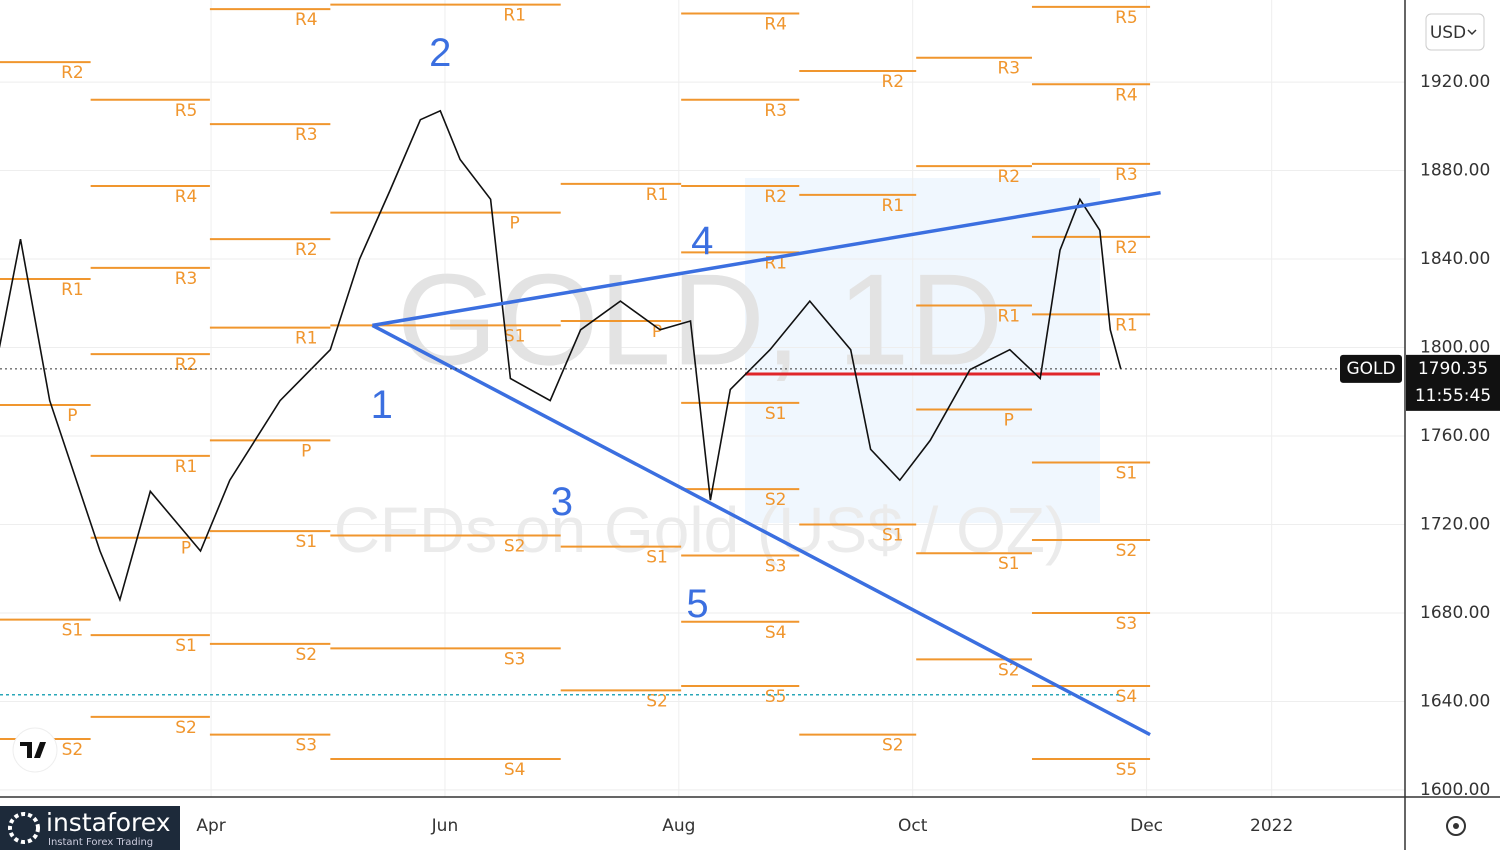  Describe the element at coordinates (1455, 701) in the screenshot. I see `y-tick-label: 1640.00` at that location.